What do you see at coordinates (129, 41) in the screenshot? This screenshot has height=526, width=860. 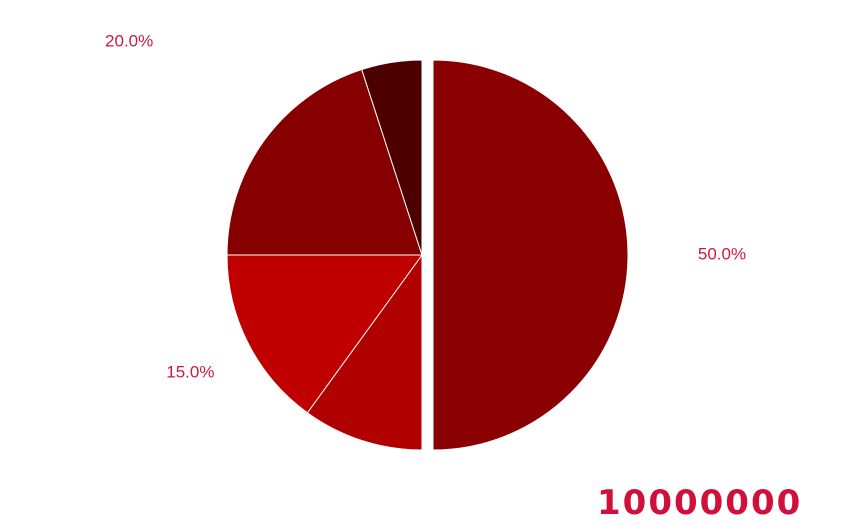 I see `slice-label-4: 20.0%` at bounding box center [129, 41].